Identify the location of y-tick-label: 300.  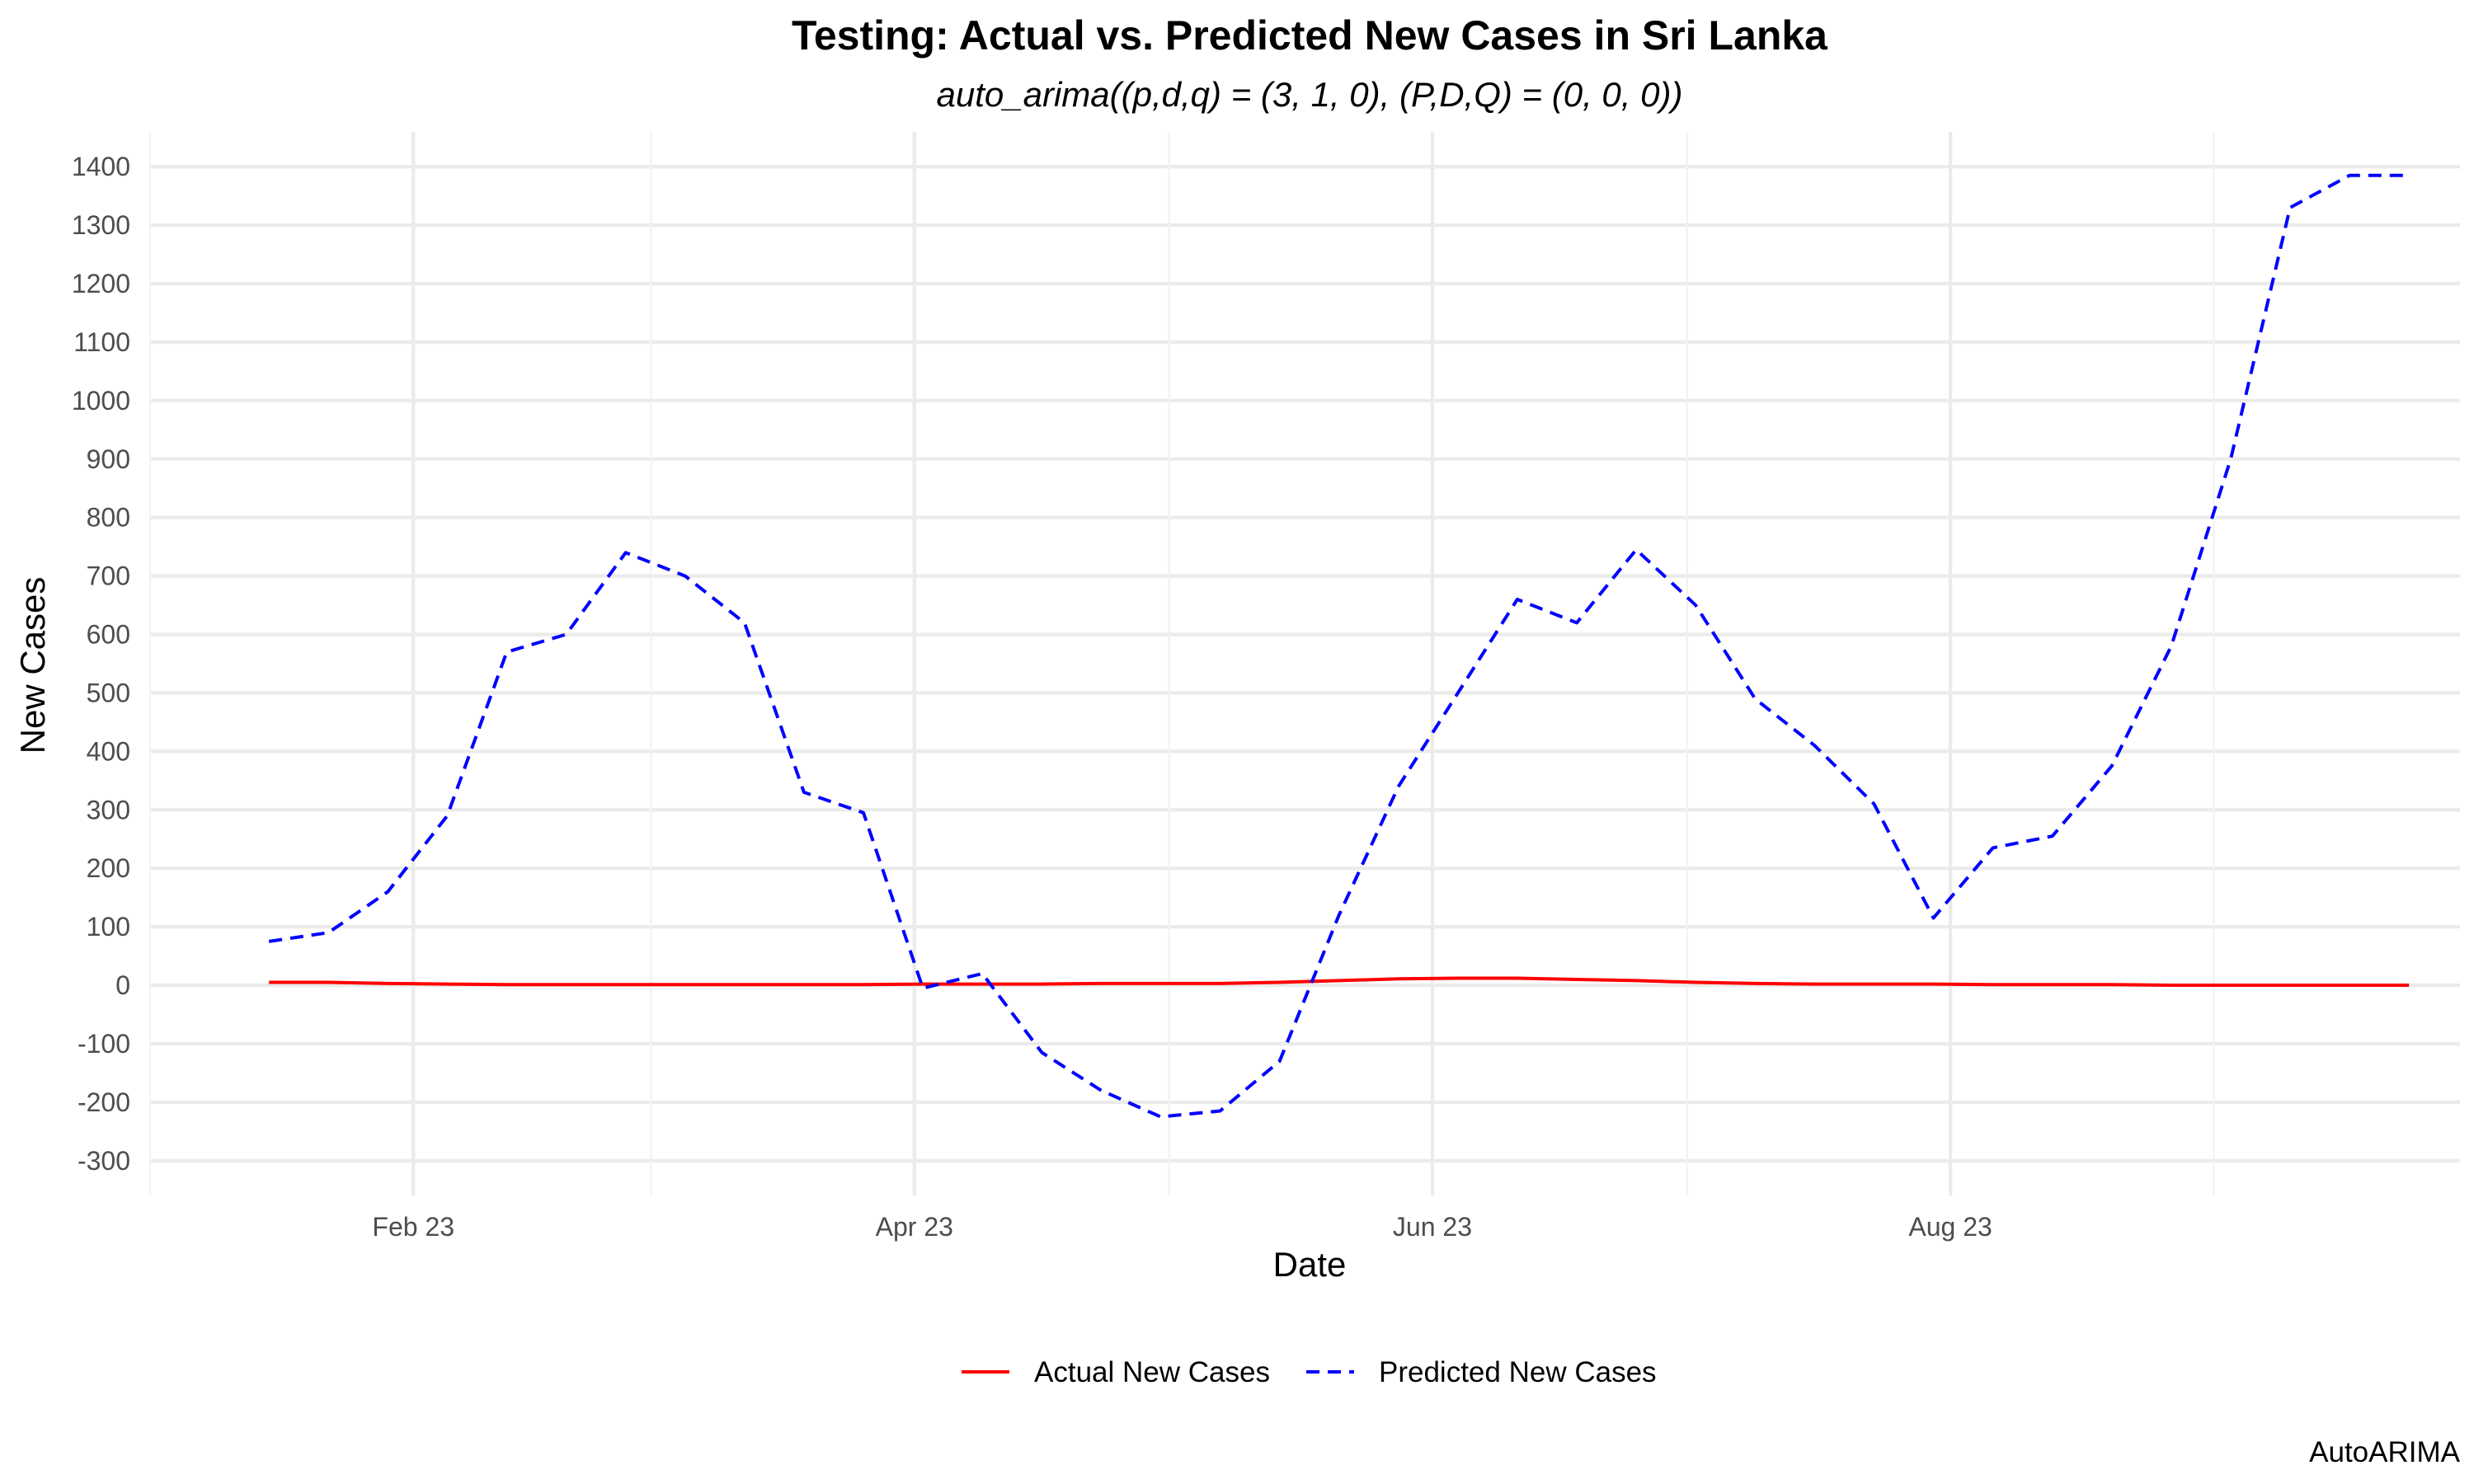
(108, 809).